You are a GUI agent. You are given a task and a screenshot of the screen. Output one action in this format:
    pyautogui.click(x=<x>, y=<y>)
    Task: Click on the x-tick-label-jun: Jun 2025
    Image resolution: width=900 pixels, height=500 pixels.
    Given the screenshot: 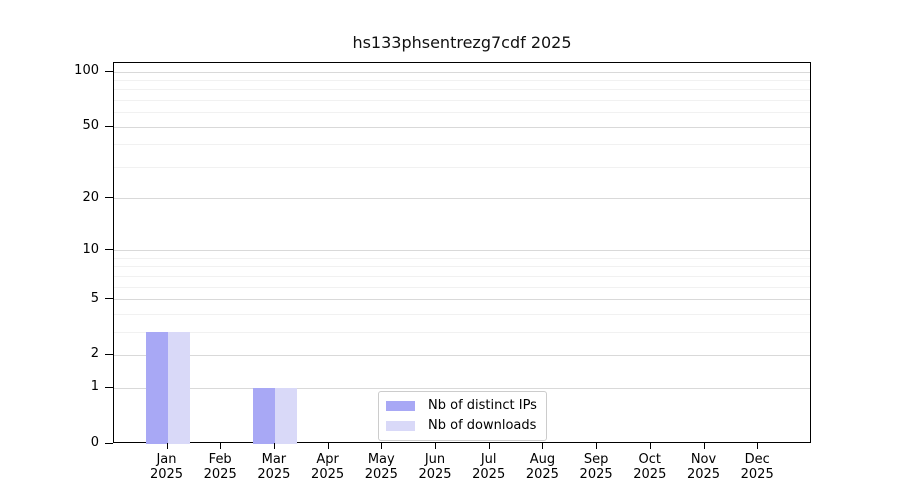 What is the action you would take?
    pyautogui.click(x=435, y=467)
    